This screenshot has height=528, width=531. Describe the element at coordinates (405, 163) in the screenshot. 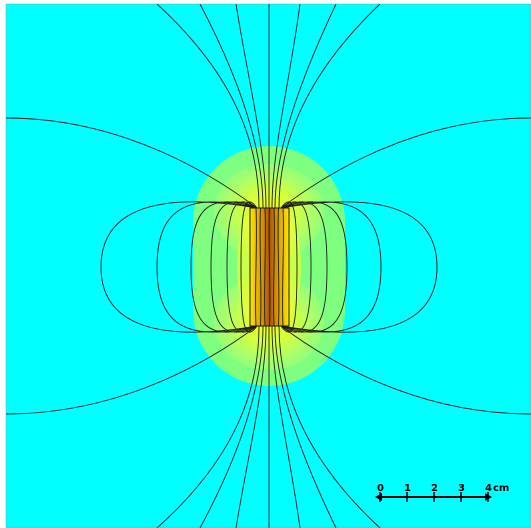

I see `field-line-right-upper` at that location.